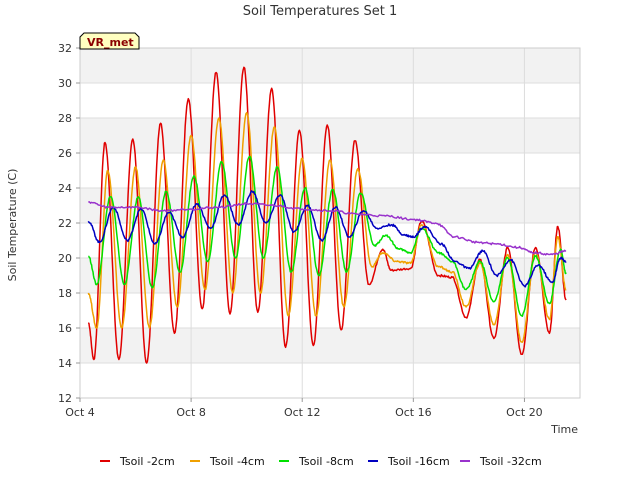  I want to click on x-tick-label: Oct 20, so click(524, 412).